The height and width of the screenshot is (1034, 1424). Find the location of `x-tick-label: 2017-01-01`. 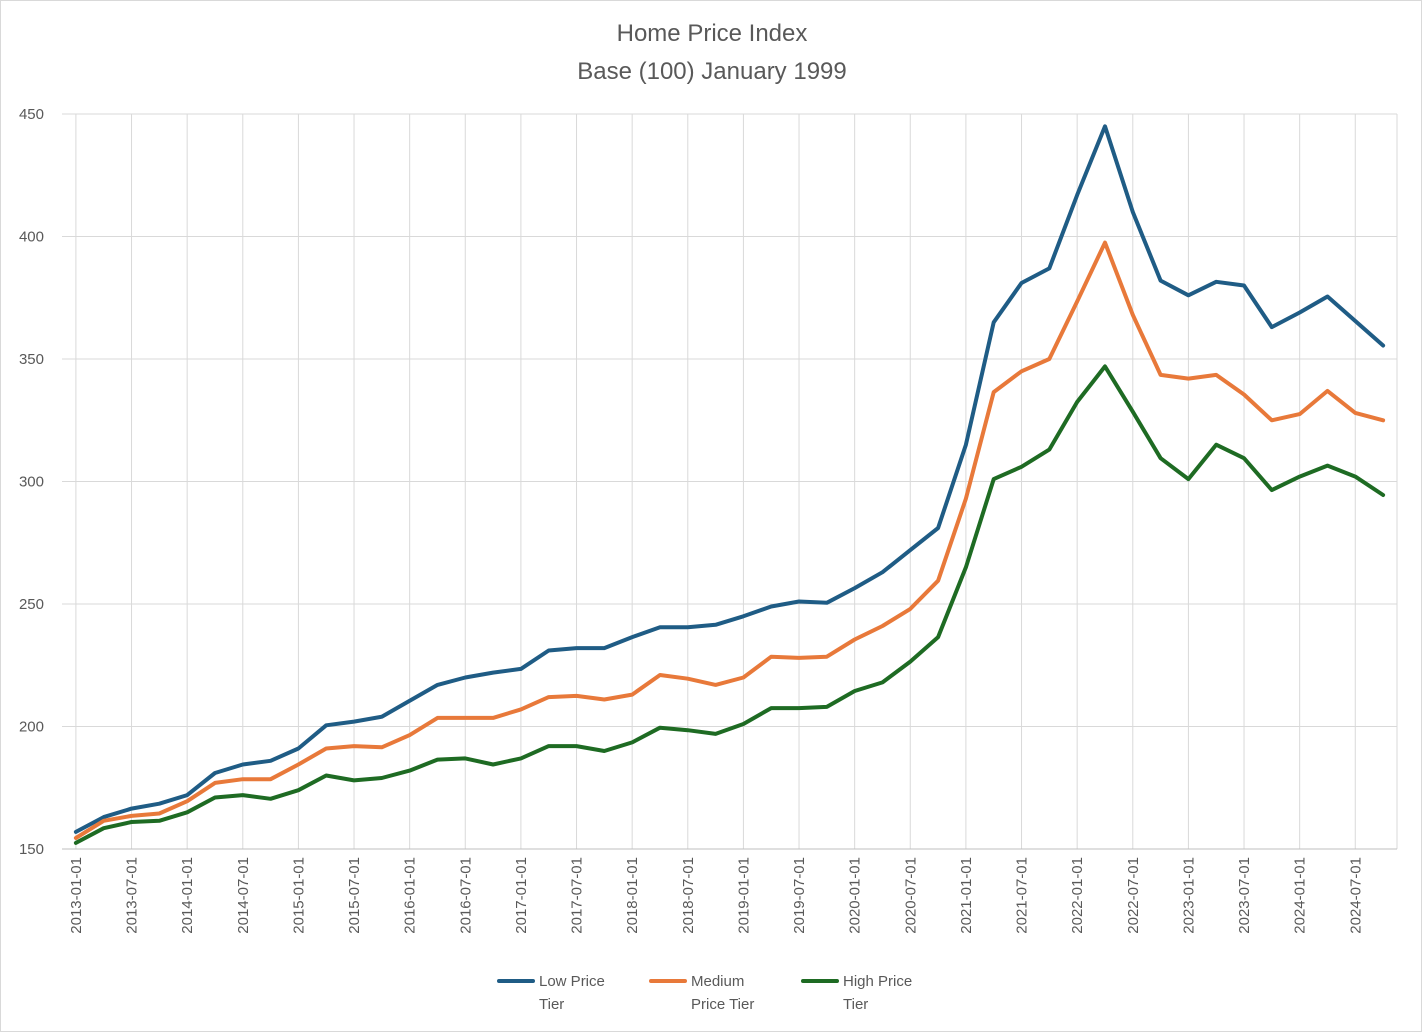

x-tick-label: 2017-01-01 is located at coordinates (521, 895).